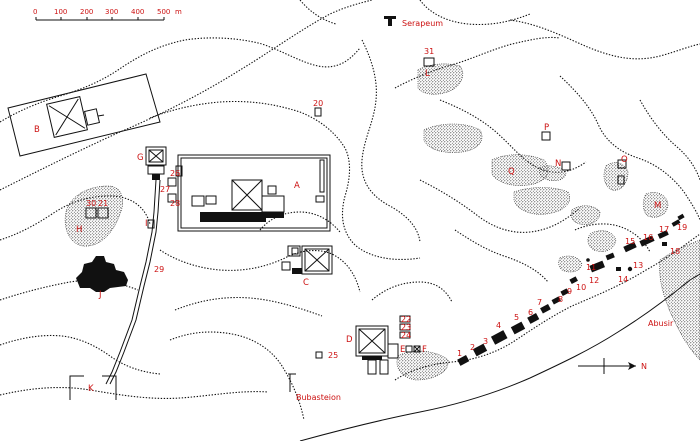  Describe the element at coordinates (390, 21) in the screenshot. I see `serapeum-marker-icon` at that location.